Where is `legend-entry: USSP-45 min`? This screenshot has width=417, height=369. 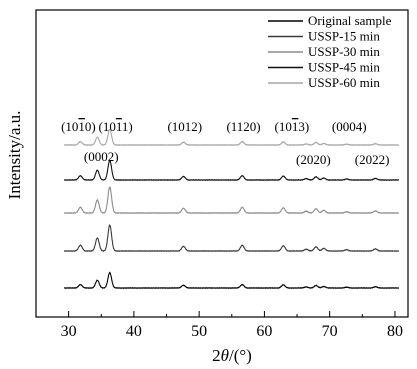 legend-entry: USSP-45 min is located at coordinates (344, 67).